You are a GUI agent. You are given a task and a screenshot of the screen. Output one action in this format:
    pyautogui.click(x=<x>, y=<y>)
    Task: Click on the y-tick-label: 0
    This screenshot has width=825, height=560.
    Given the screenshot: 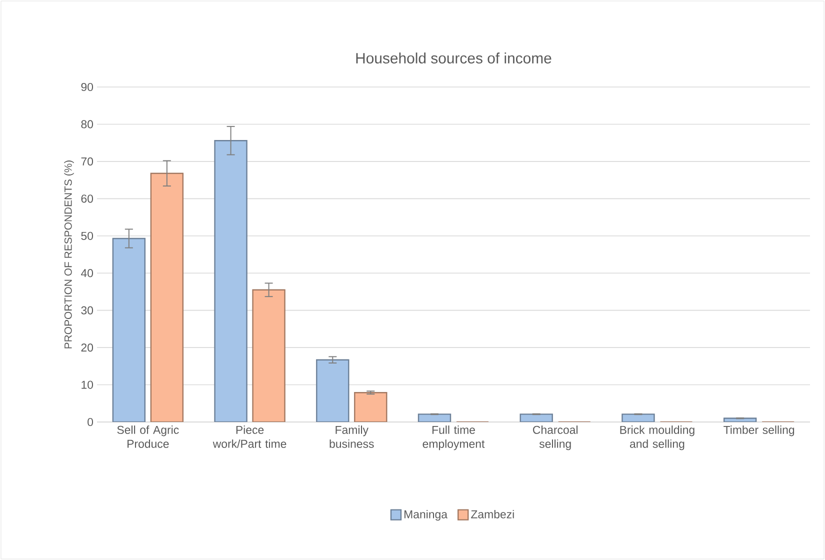 What is the action you would take?
    pyautogui.click(x=91, y=422)
    